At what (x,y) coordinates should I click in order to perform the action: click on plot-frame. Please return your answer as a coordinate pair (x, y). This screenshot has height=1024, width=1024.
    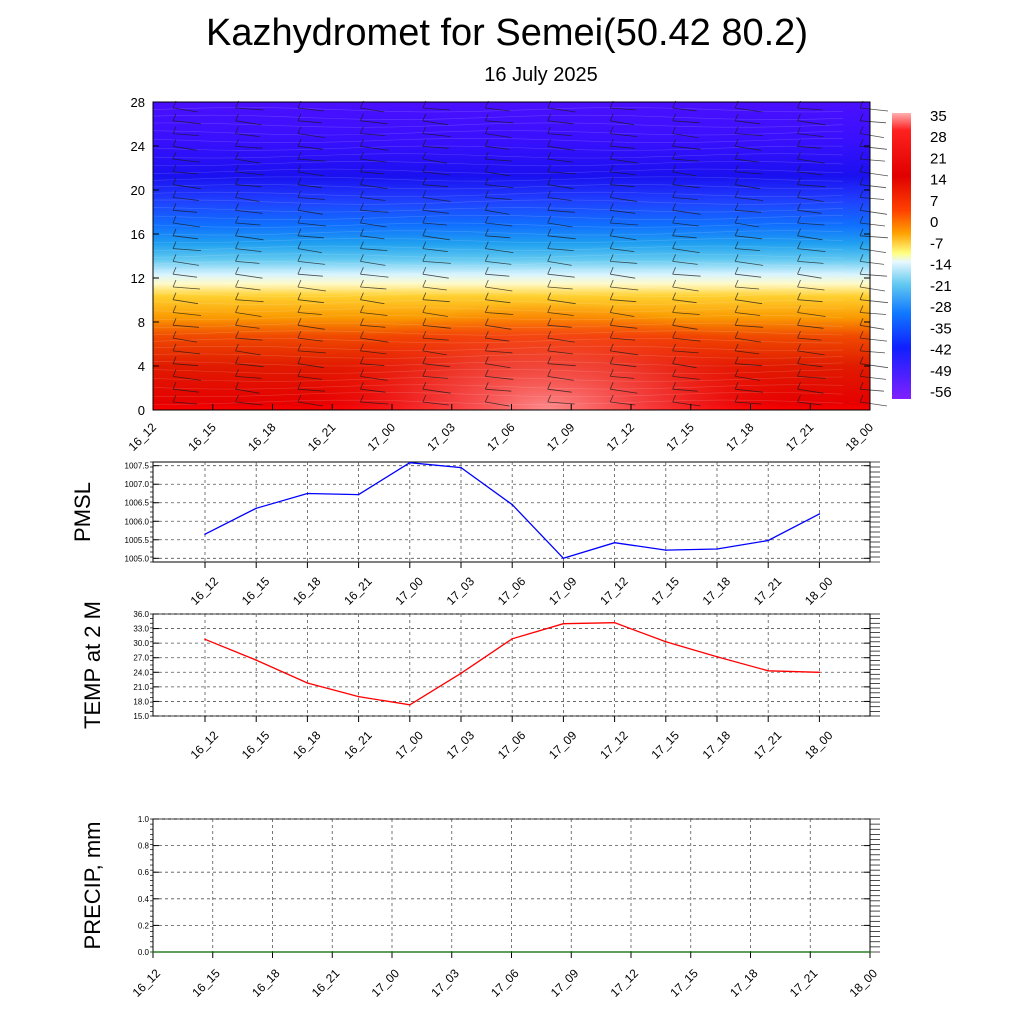
    Looking at the image, I should click on (511, 665).